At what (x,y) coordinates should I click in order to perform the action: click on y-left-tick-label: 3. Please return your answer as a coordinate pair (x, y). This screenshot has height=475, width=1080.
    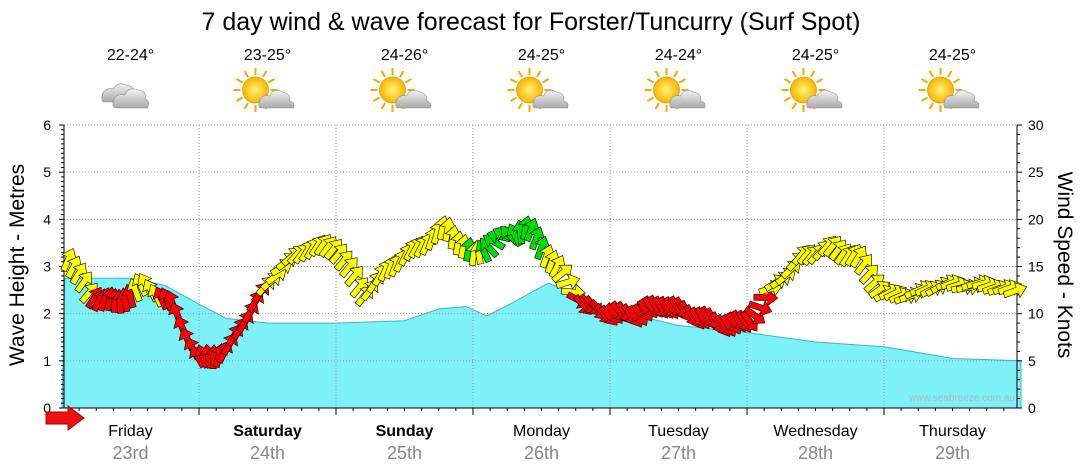
    Looking at the image, I should click on (47, 267).